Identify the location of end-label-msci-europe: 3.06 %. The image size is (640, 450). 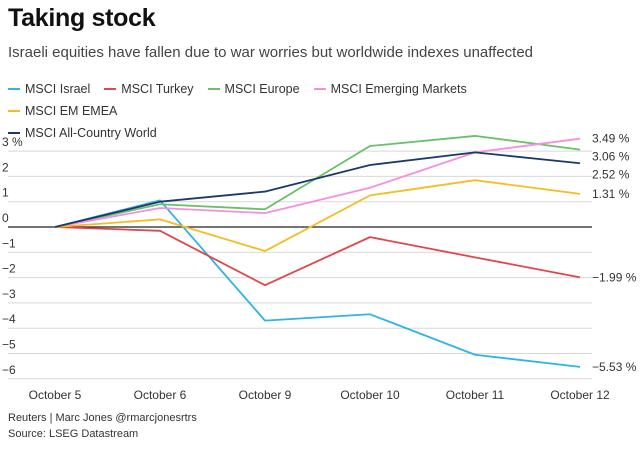
(611, 157).